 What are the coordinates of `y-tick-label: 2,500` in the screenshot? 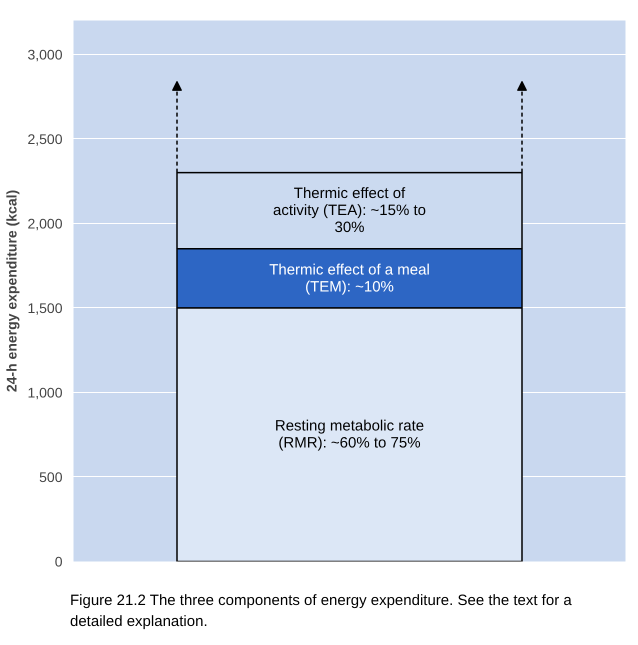 It's located at (45, 138).